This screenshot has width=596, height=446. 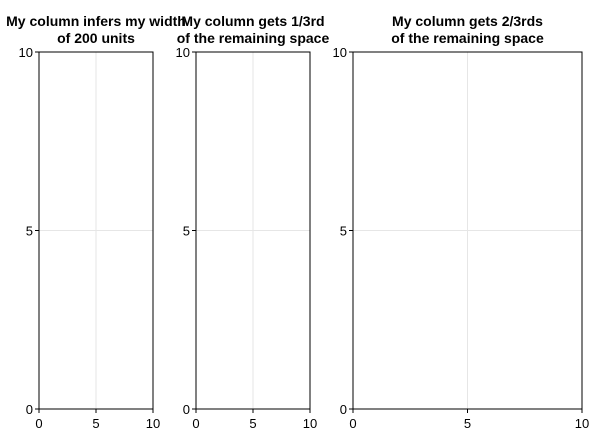 I want to click on chart-title-line: of 200 units, so click(x=96, y=38).